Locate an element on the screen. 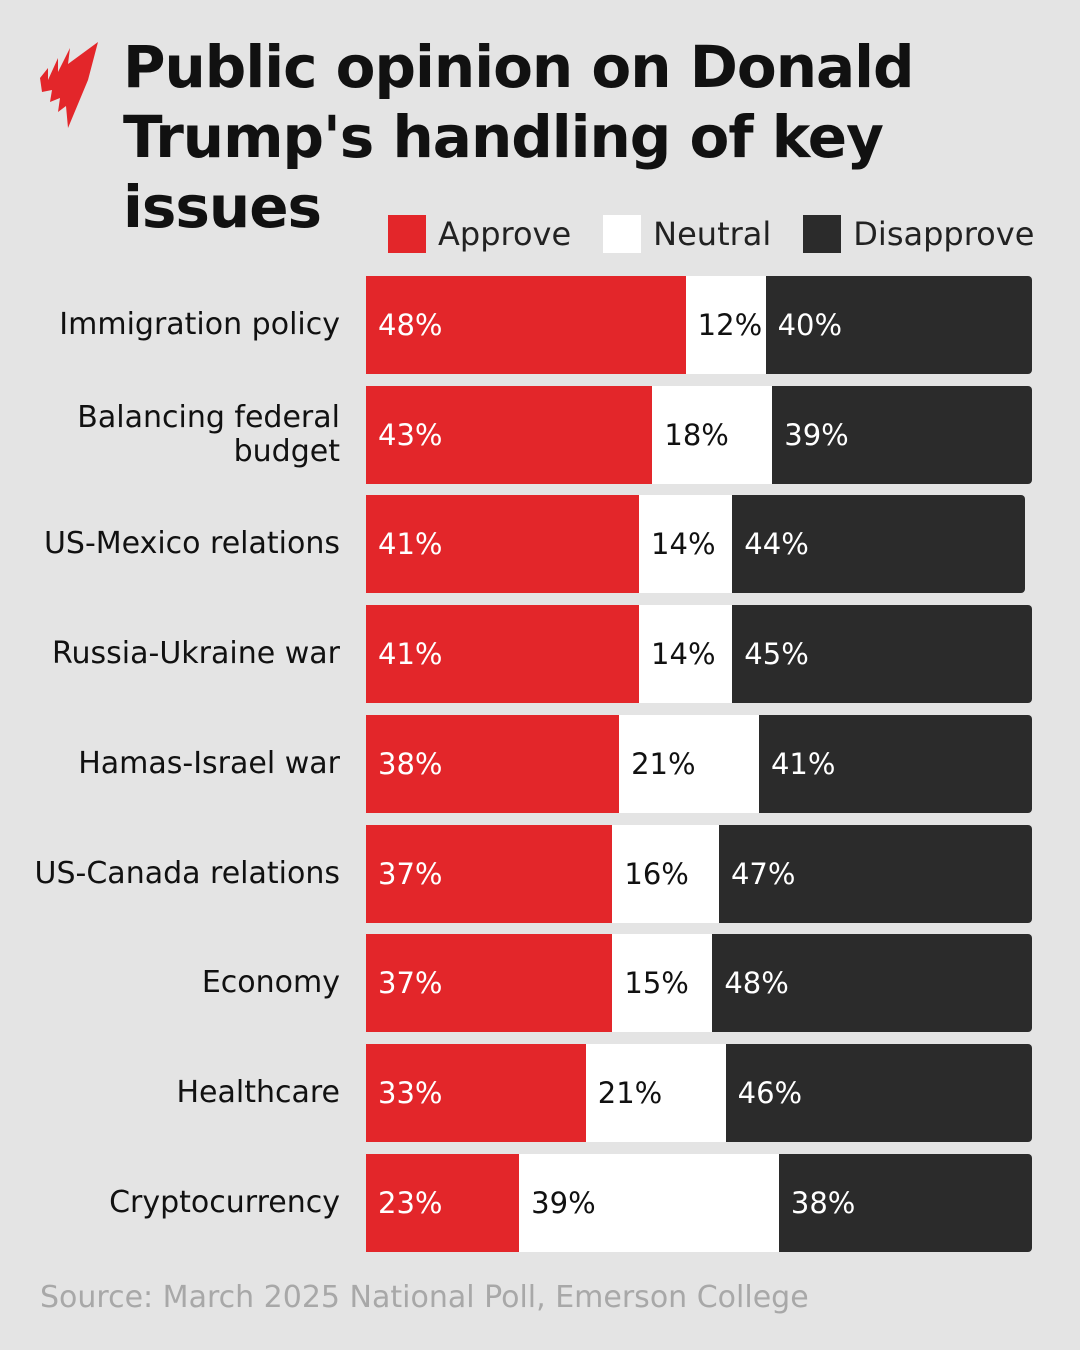  data-label: 44% is located at coordinates (776, 544).